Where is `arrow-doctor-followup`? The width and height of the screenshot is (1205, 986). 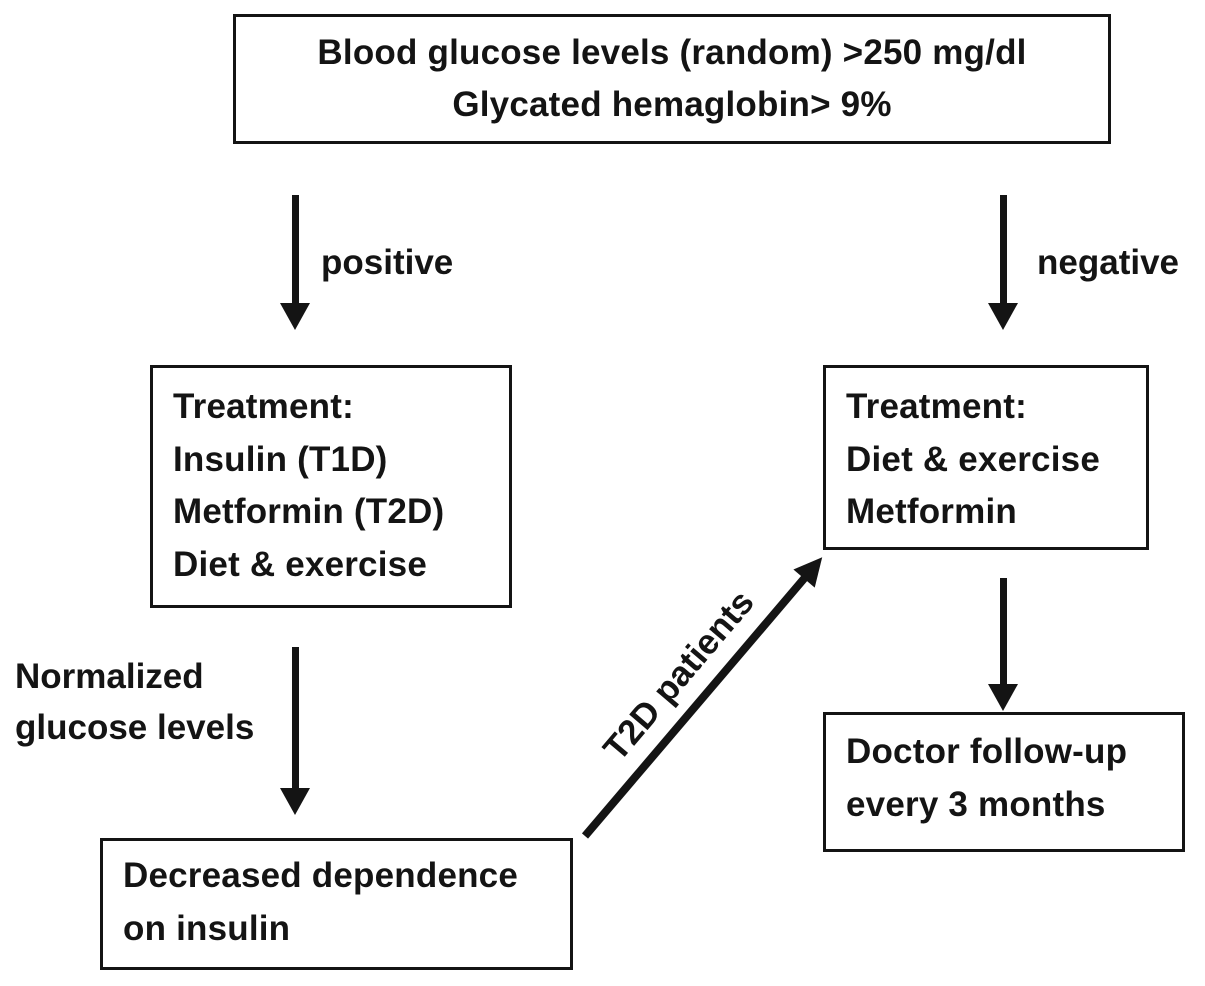
arrow-doctor-followup is located at coordinates (1003, 644).